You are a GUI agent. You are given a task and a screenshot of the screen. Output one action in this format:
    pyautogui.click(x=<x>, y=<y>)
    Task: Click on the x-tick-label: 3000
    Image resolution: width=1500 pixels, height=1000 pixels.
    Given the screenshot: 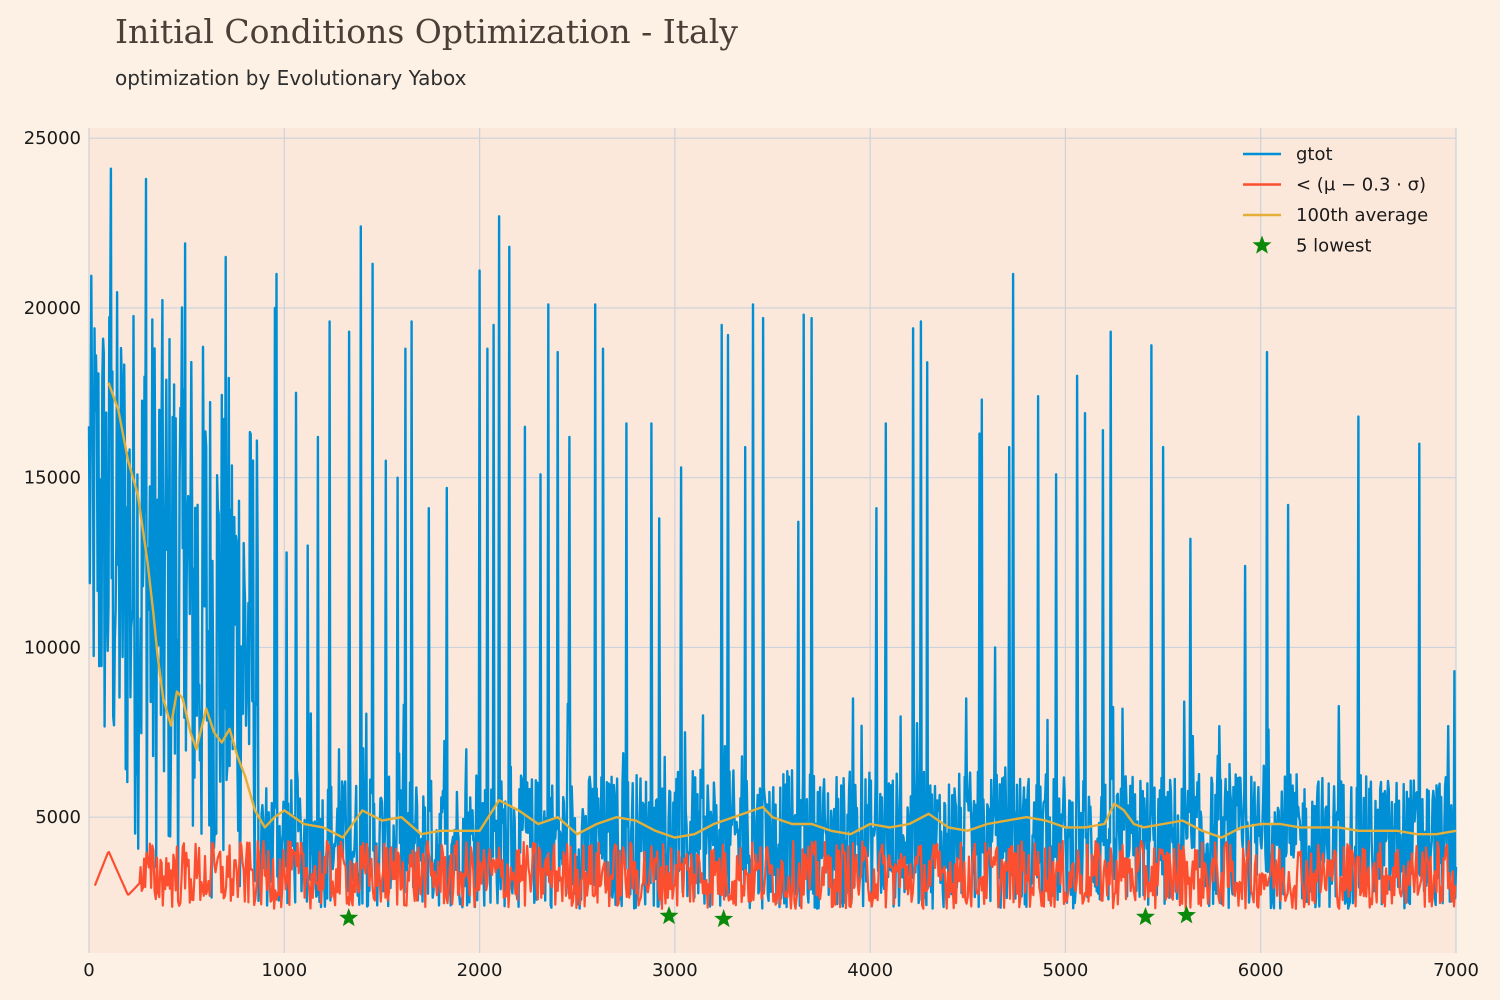 What is the action you would take?
    pyautogui.click(x=675, y=970)
    